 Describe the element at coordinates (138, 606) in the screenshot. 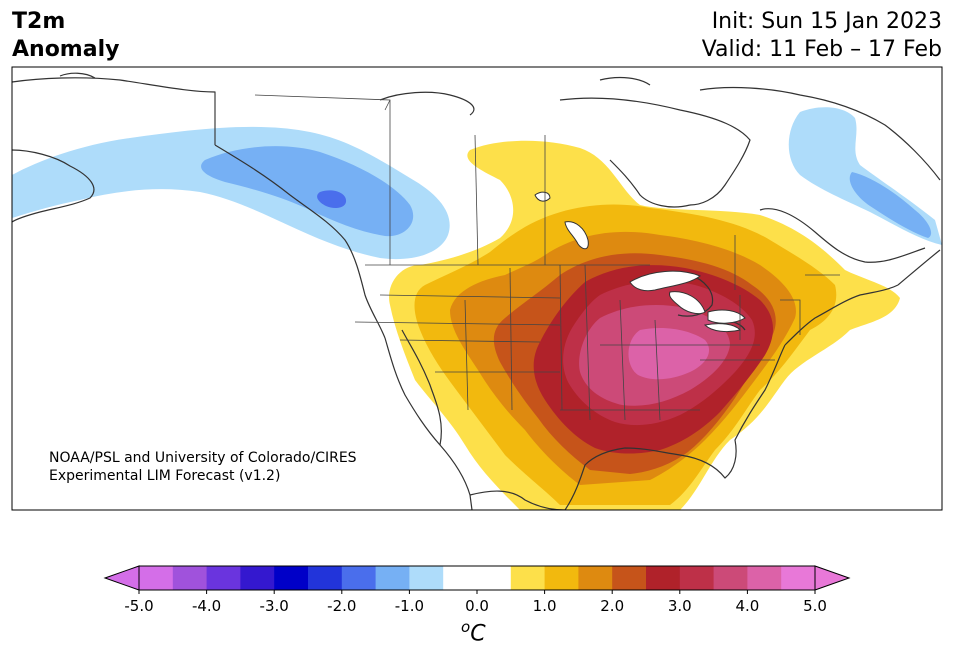

I see `colorbar-tick-label: -5.0` at that location.